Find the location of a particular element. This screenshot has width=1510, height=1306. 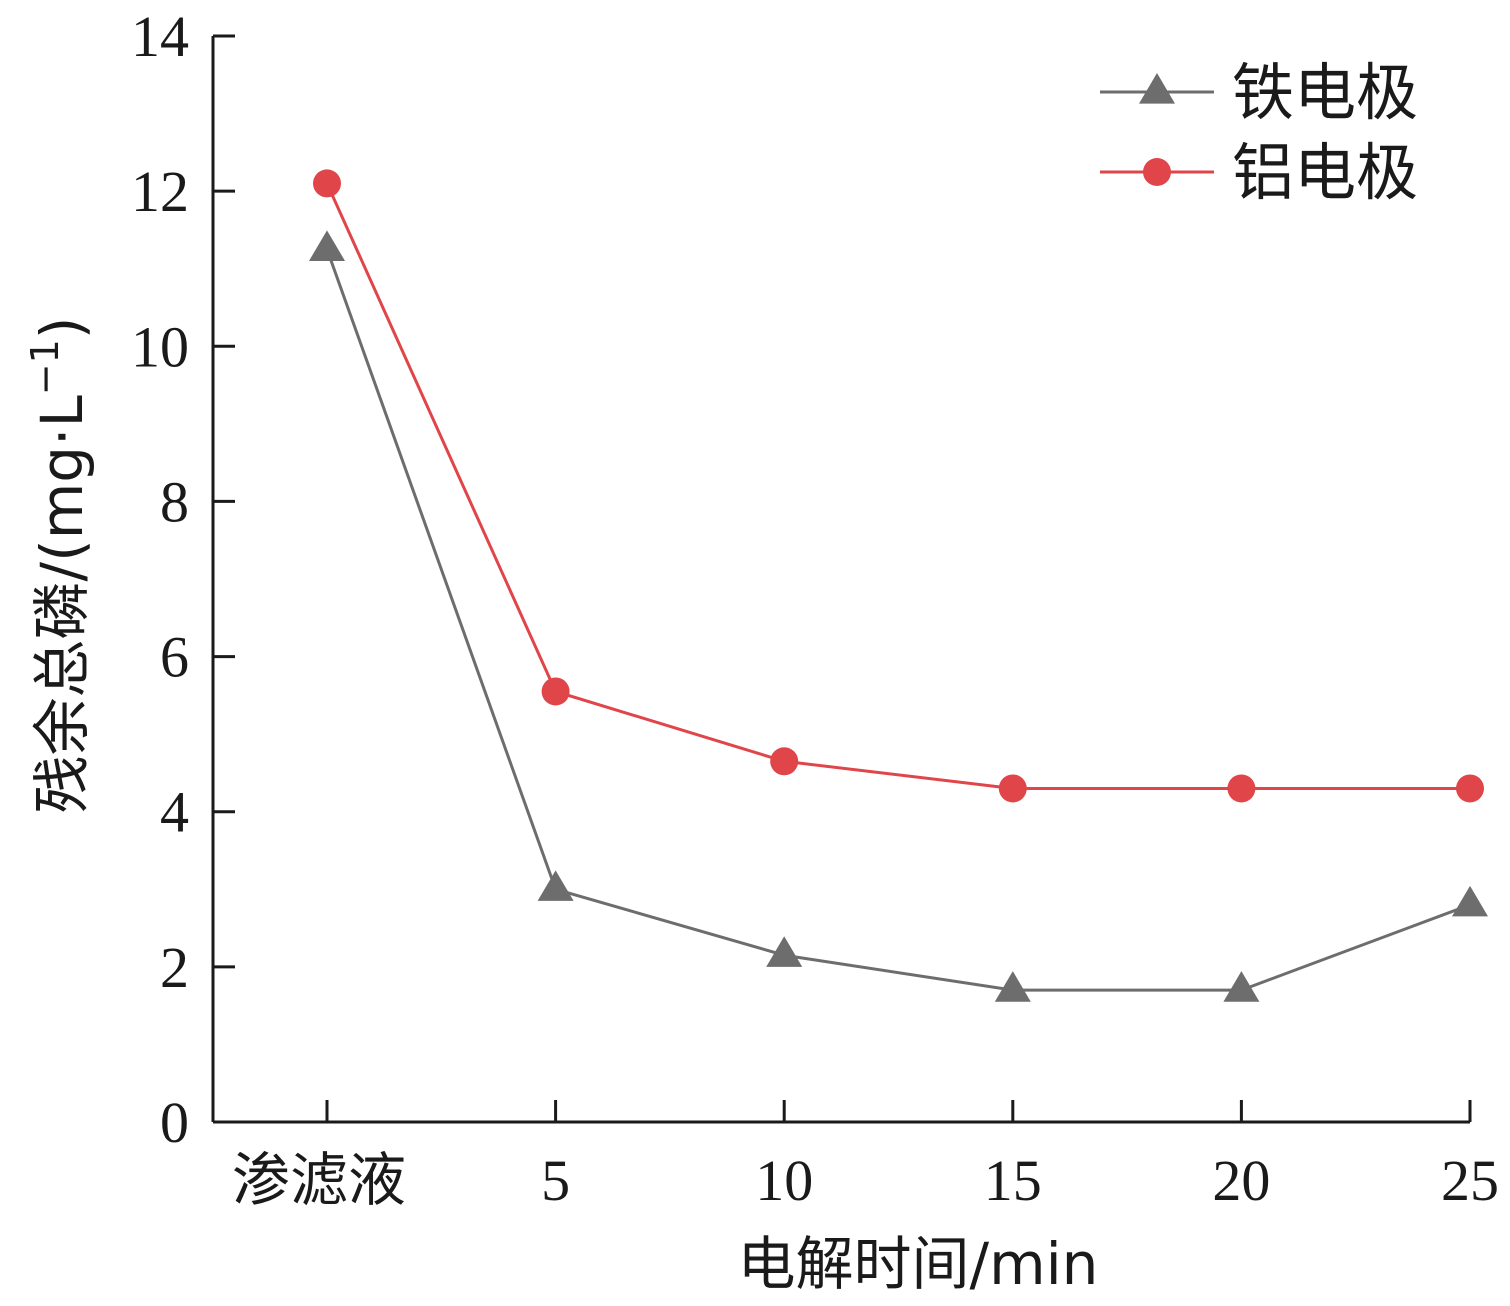

legend-marker-circle is located at coordinates (1157, 172).